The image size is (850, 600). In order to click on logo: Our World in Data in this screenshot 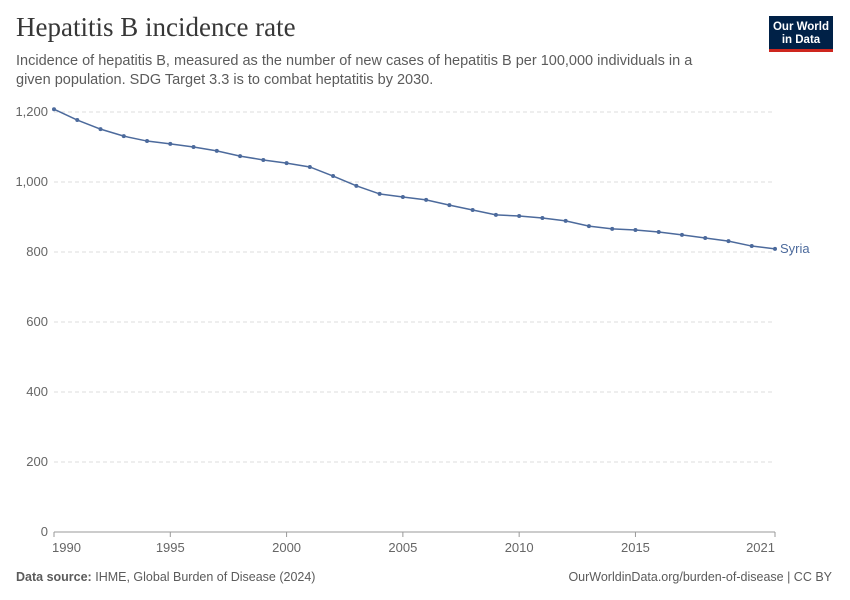, I will do `click(801, 34)`.